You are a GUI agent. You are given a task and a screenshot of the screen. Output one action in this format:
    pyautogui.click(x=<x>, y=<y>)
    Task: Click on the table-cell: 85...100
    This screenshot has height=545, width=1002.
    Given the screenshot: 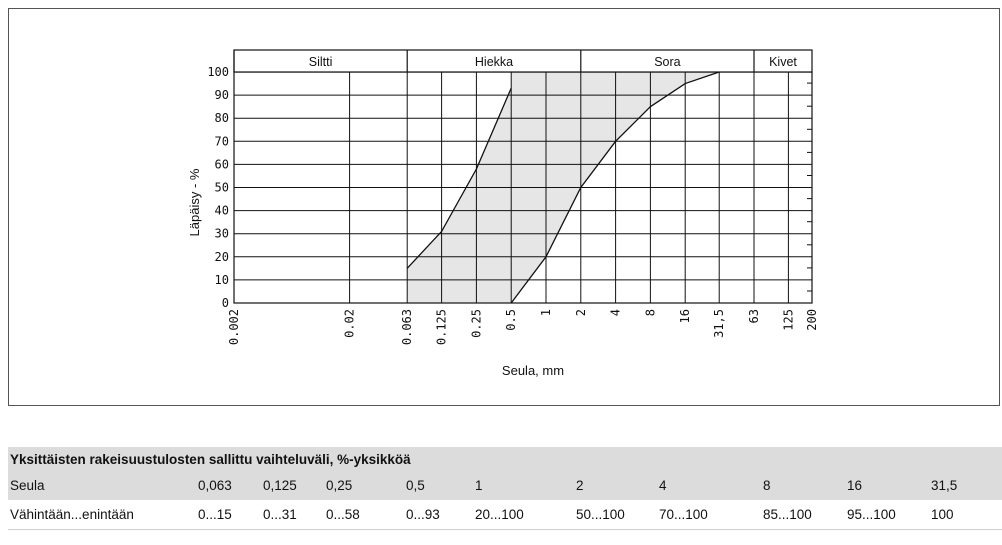 What is the action you would take?
    pyautogui.click(x=787, y=514)
    